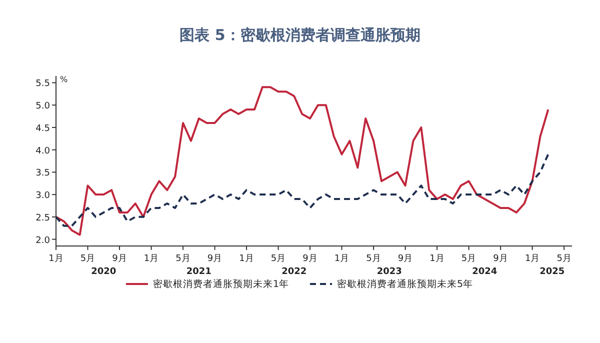 This screenshot has height=343, width=600. Describe the element at coordinates (43, 218) in the screenshot. I see `y-tick-label: 2.5` at that location.